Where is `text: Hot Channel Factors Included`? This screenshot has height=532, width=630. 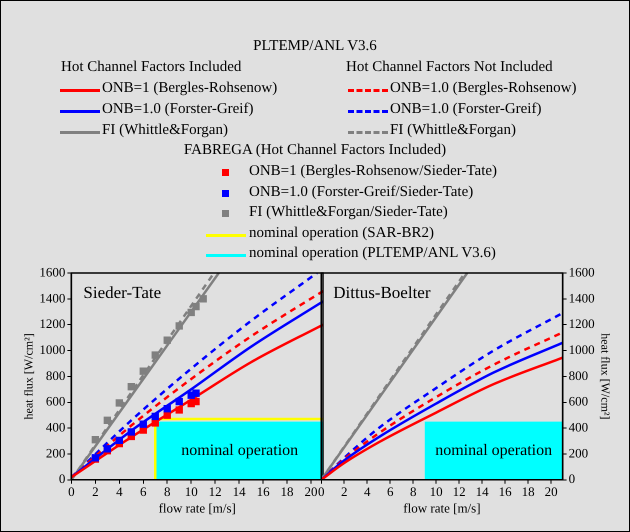
text: Hot Channel Factors Included is located at coordinates (151, 67).